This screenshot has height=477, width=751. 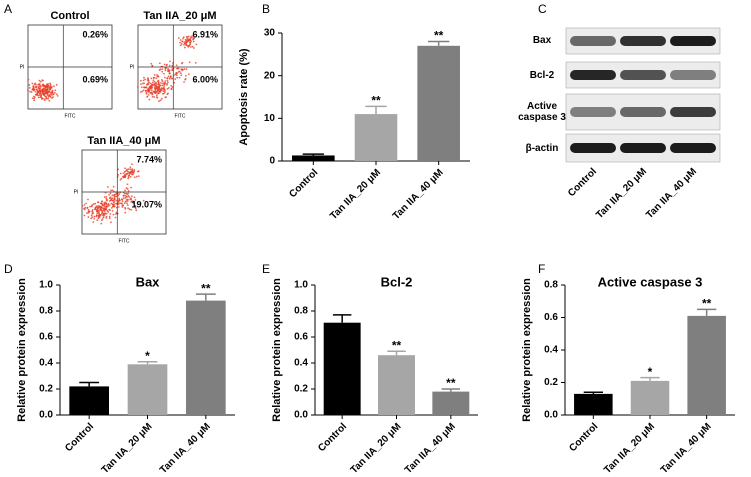 What do you see at coordinates (146, 204) in the screenshot?
I see `quadrant-percent: 19.07%` at bounding box center [146, 204].